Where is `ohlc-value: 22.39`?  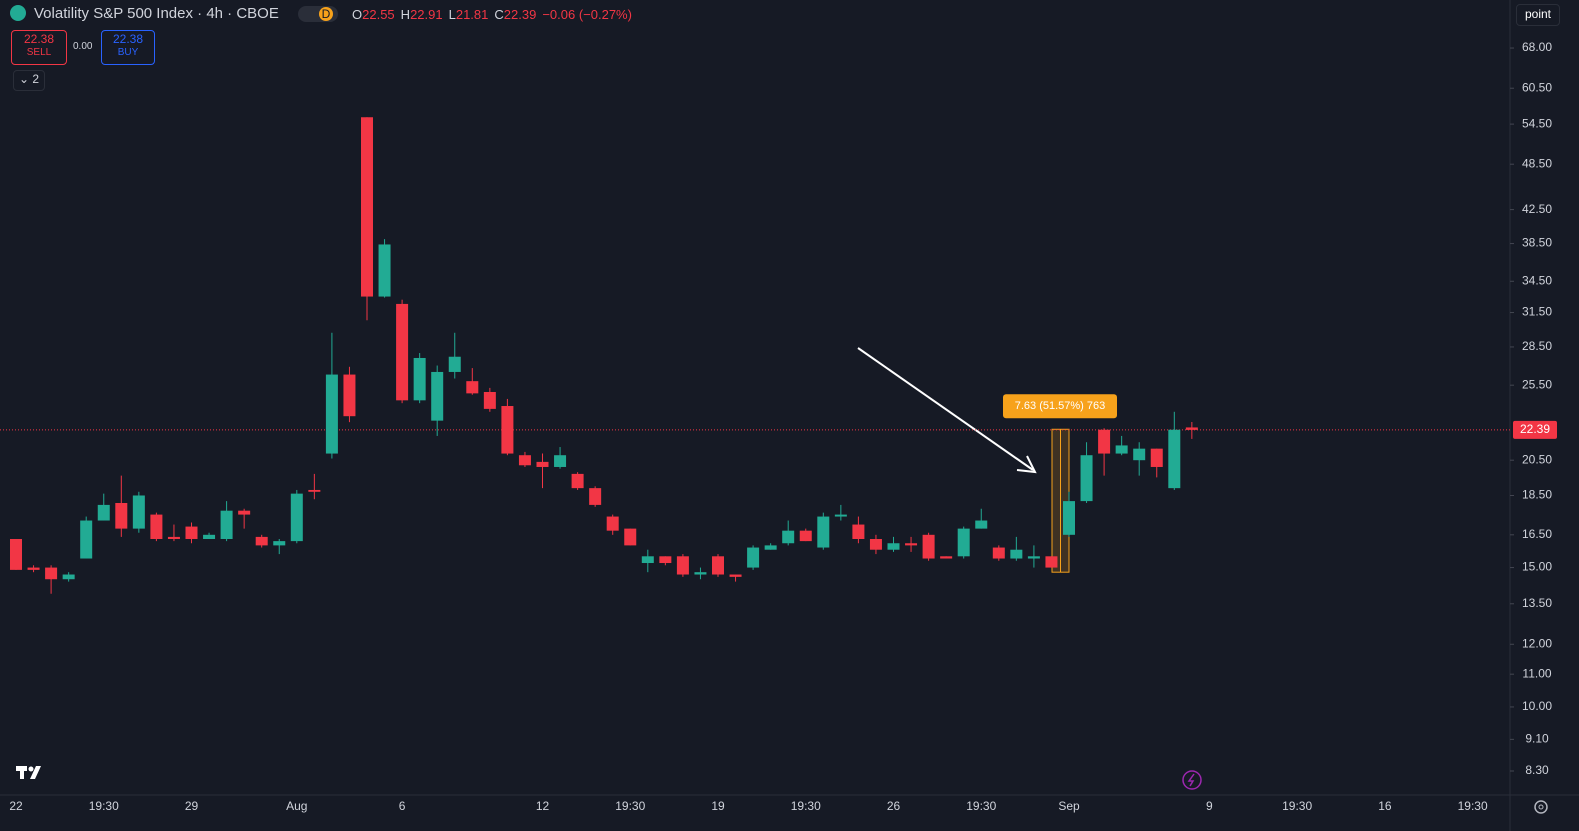
ohlc-value: 22.39 is located at coordinates (520, 14).